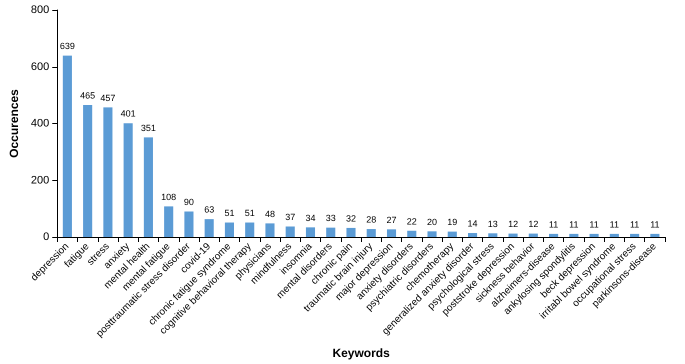 Image resolution: width=685 pixels, height=364 pixels. Describe the element at coordinates (40, 10) in the screenshot. I see `y-tick-label: 800` at that location.